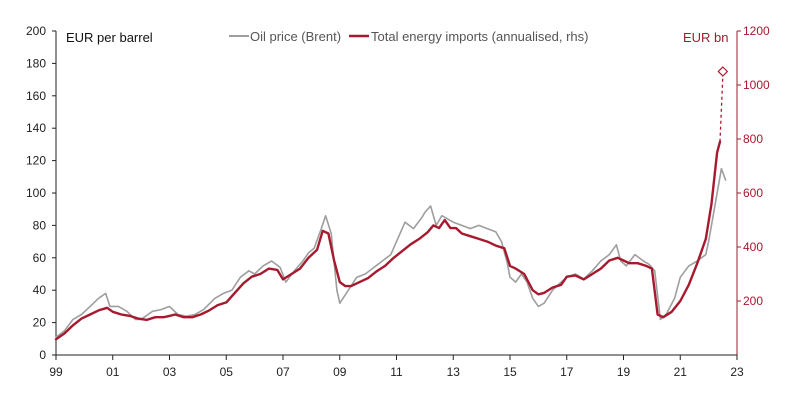 The height and width of the screenshot is (410, 792). Describe the element at coordinates (170, 372) in the screenshot. I see `x-tick-label: 03` at that location.